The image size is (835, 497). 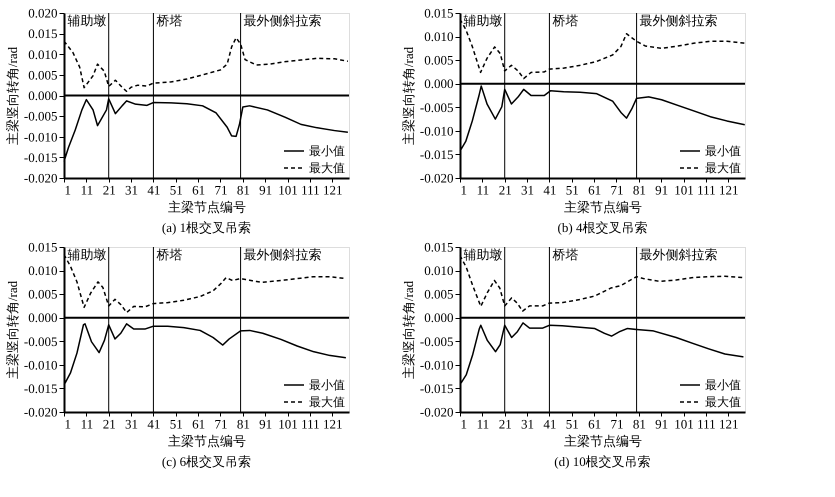 What do you see at coordinates (603, 227) in the screenshot?
I see `text: (b) 4根交叉吊索` at bounding box center [603, 227].